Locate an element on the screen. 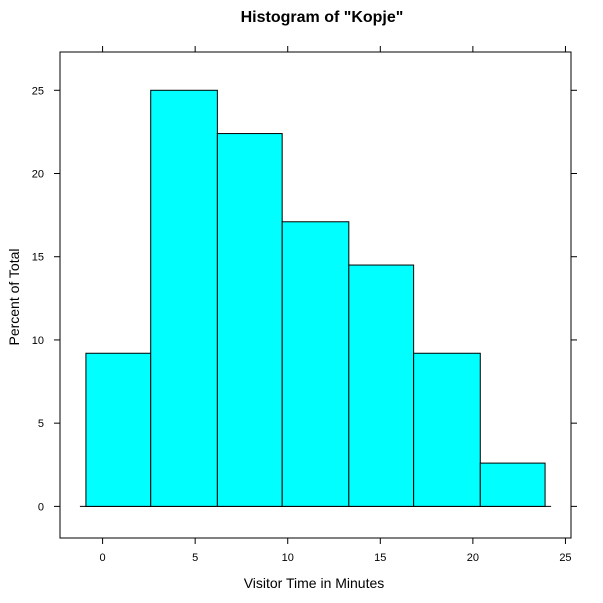 This screenshot has width=603, height=603. y-tick-label-15: 15 is located at coordinates (38, 258).